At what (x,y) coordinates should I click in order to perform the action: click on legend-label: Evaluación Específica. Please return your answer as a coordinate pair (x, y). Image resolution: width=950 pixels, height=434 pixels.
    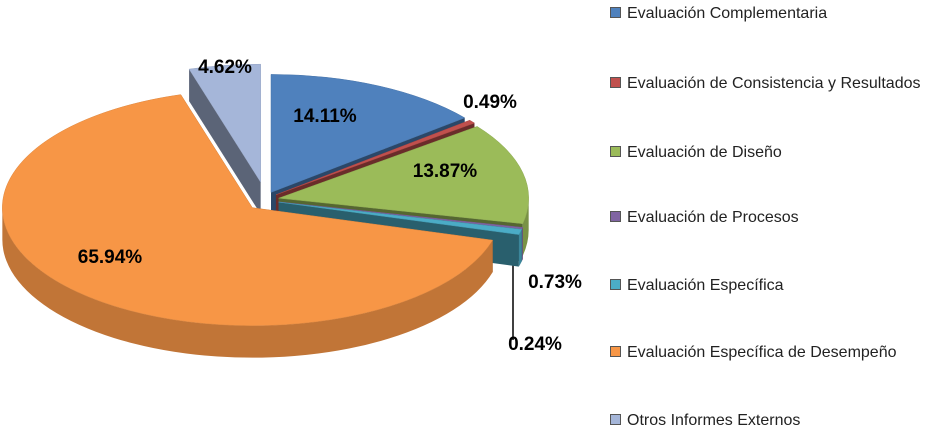
    Looking at the image, I should click on (705, 285).